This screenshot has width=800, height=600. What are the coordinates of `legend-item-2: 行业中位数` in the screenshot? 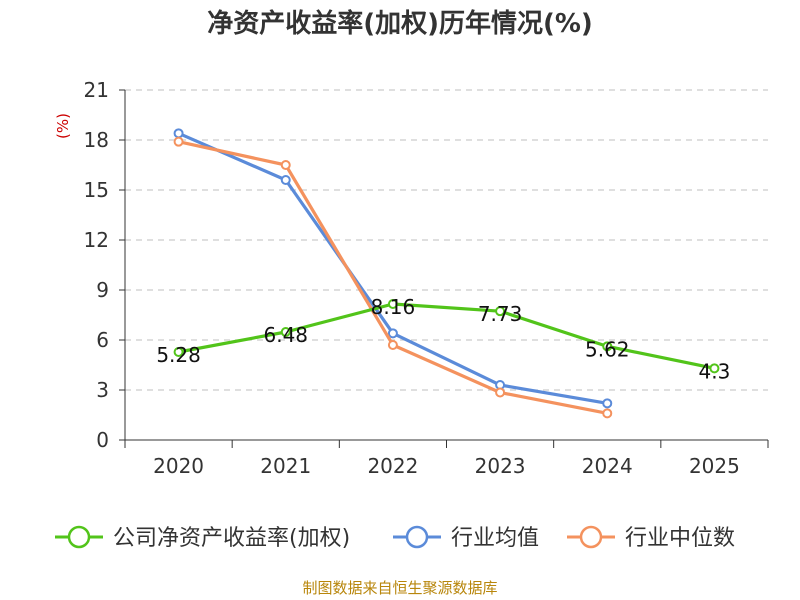 It's located at (651, 538).